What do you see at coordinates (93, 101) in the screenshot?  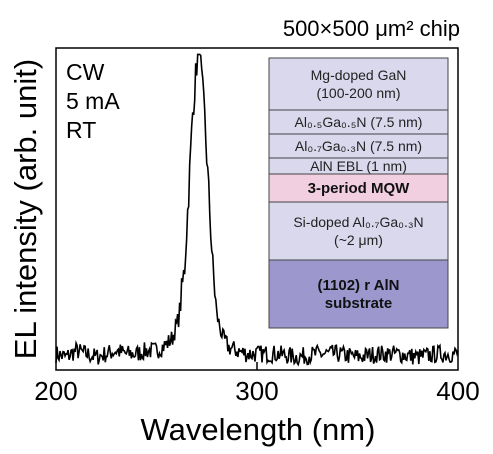 I see `condition-current: 5 mA` at bounding box center [93, 101].